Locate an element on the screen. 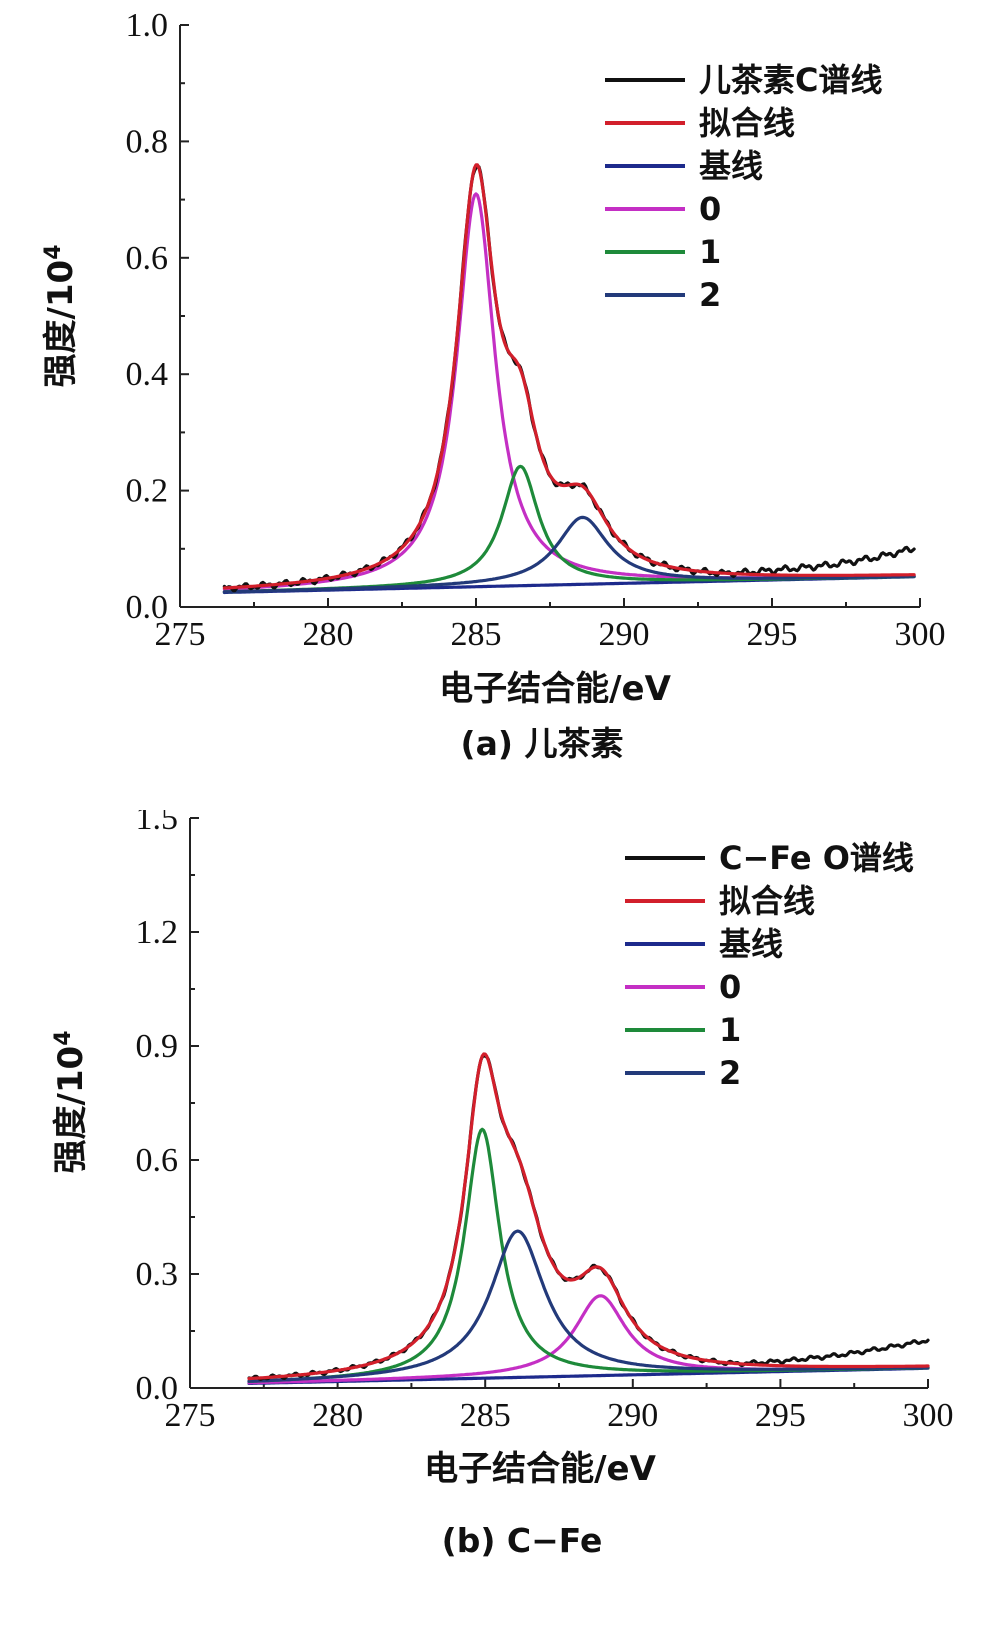 This screenshot has width=1000, height=1634. y-tick-label: 1.2 is located at coordinates (157, 932).